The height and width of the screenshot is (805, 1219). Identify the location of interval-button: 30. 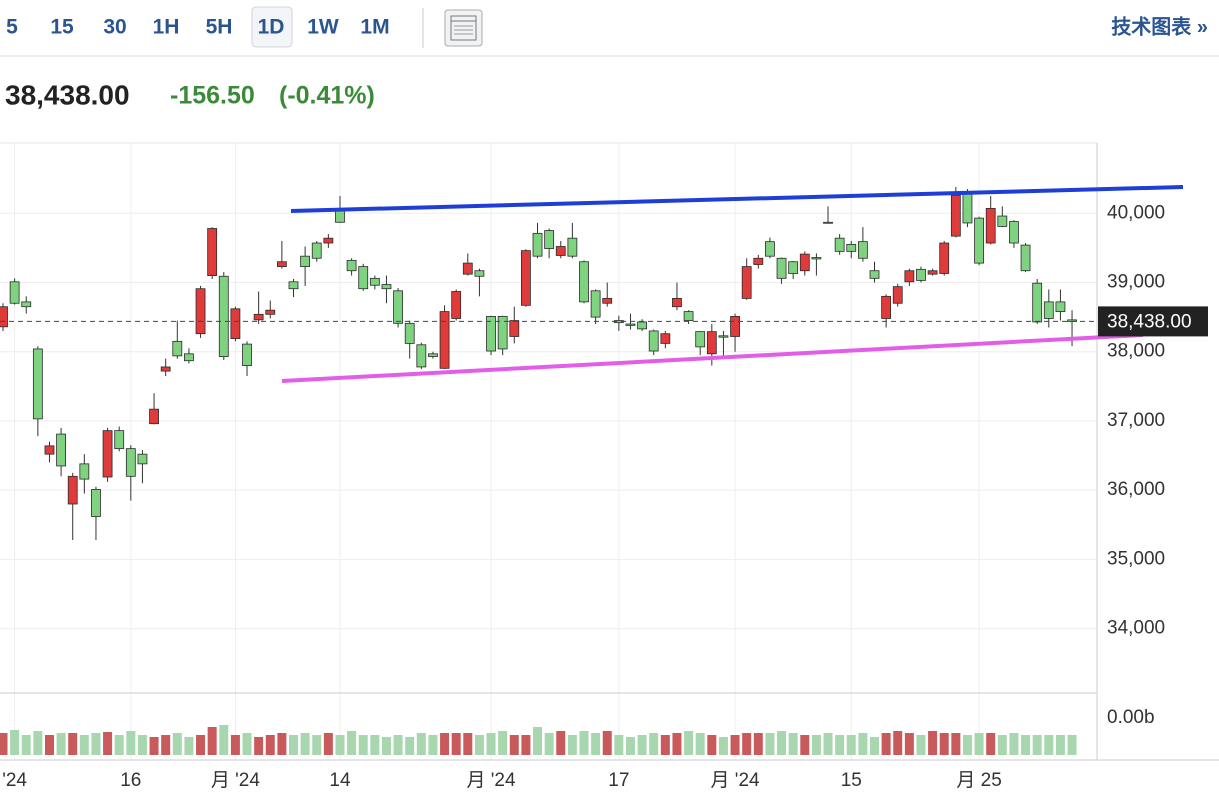
(114, 27).